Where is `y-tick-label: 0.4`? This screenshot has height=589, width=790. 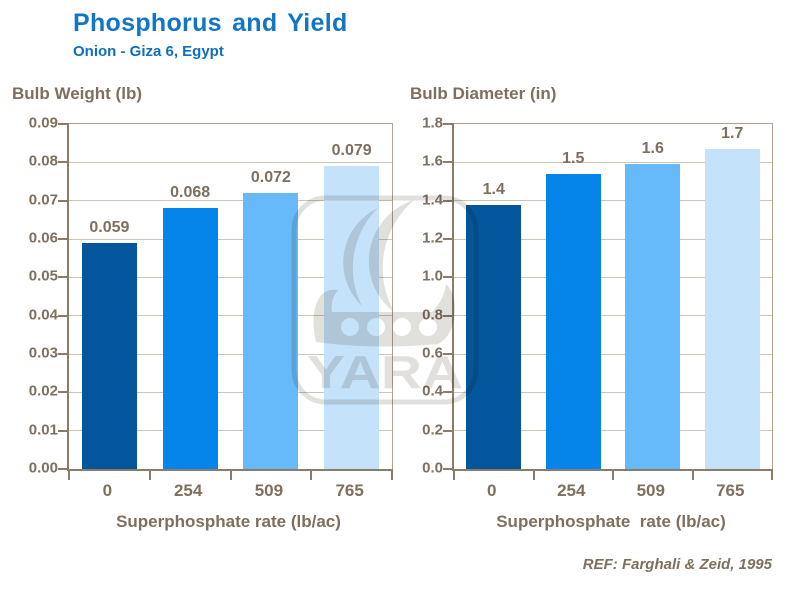 y-tick-label: 0.4 is located at coordinates (432, 391).